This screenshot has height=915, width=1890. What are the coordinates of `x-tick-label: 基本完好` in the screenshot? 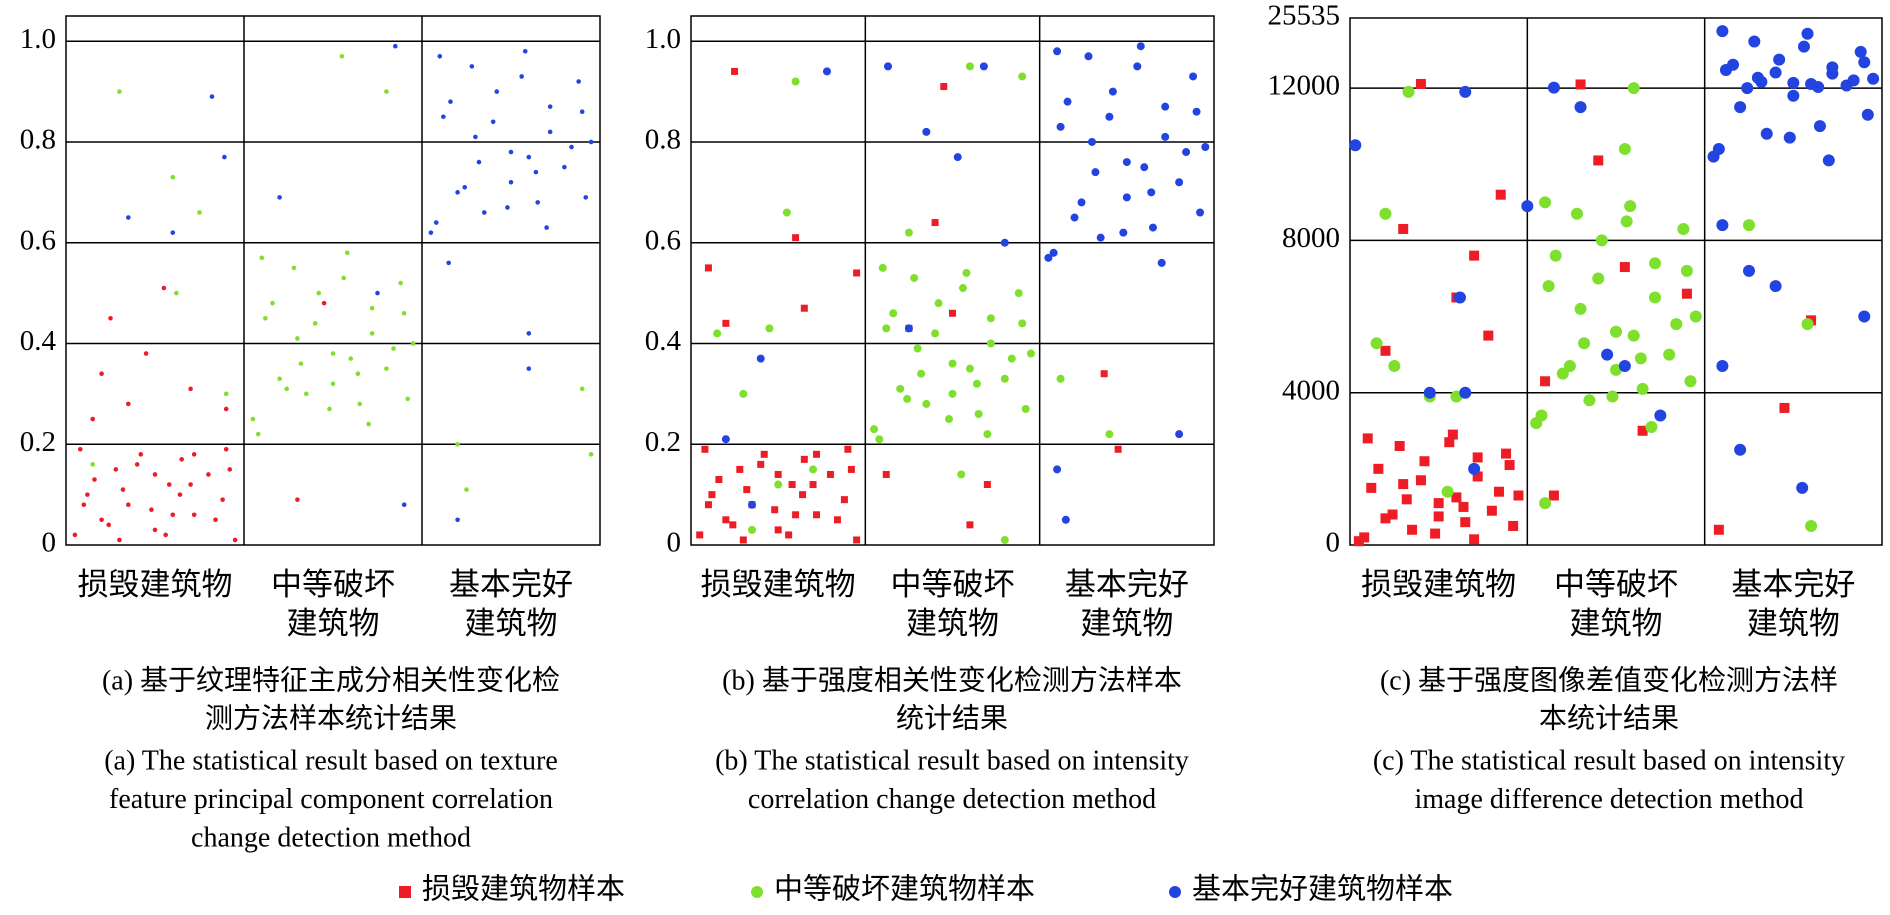 It's located at (1793, 584).